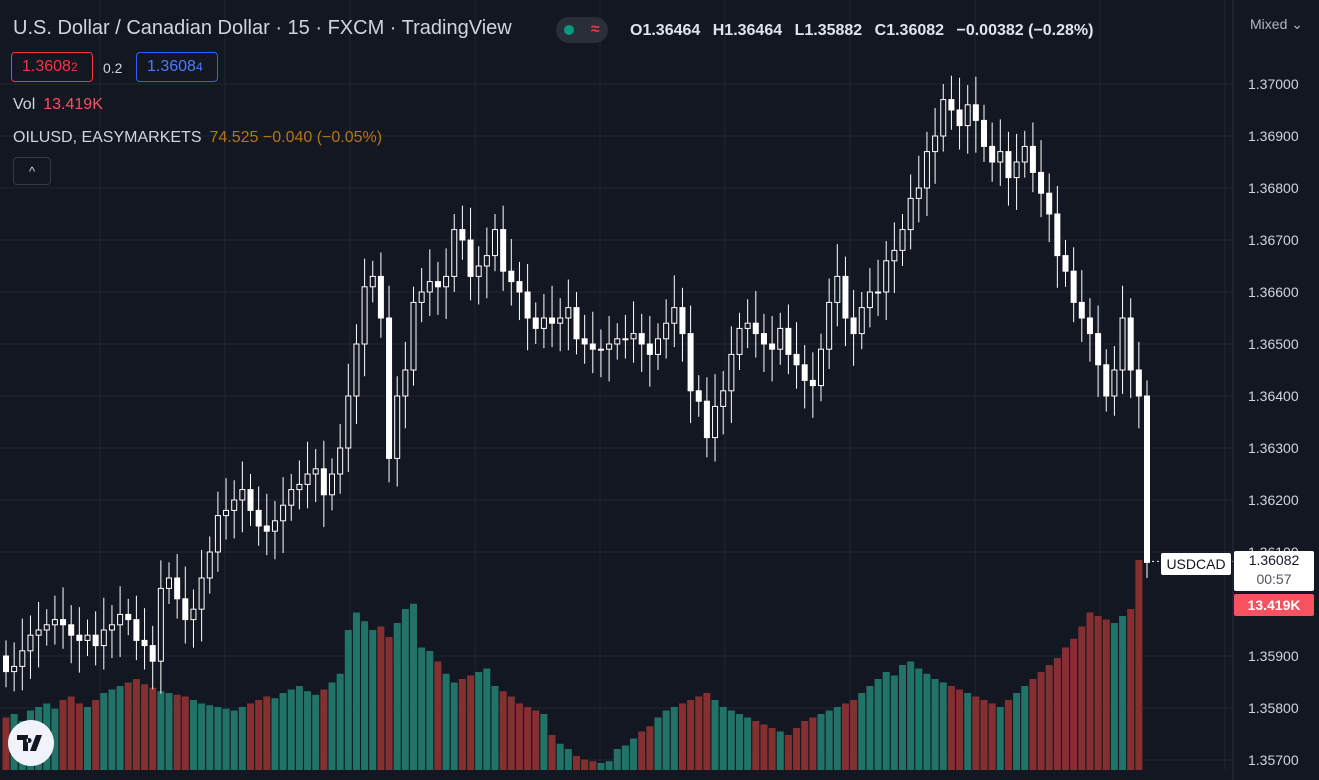 The height and width of the screenshot is (780, 1319). Describe the element at coordinates (569, 30) in the screenshot. I see `market-open-icon` at that location.